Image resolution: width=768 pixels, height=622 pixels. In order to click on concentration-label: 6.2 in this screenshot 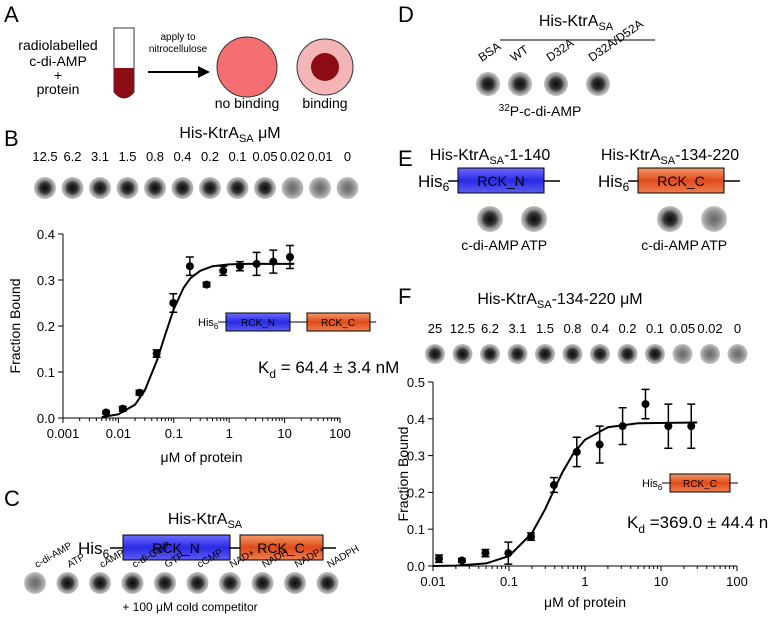, I will do `click(490, 328)`.